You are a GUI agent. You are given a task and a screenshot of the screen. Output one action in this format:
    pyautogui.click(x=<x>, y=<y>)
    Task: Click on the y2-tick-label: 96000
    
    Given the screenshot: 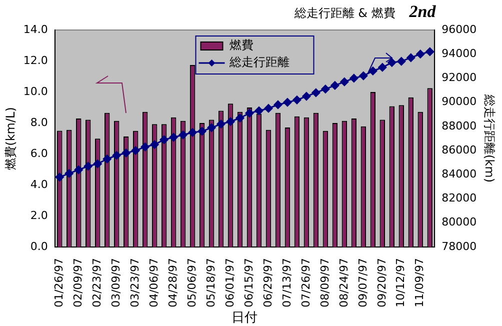 What is the action you would take?
    pyautogui.click(x=459, y=29)
    